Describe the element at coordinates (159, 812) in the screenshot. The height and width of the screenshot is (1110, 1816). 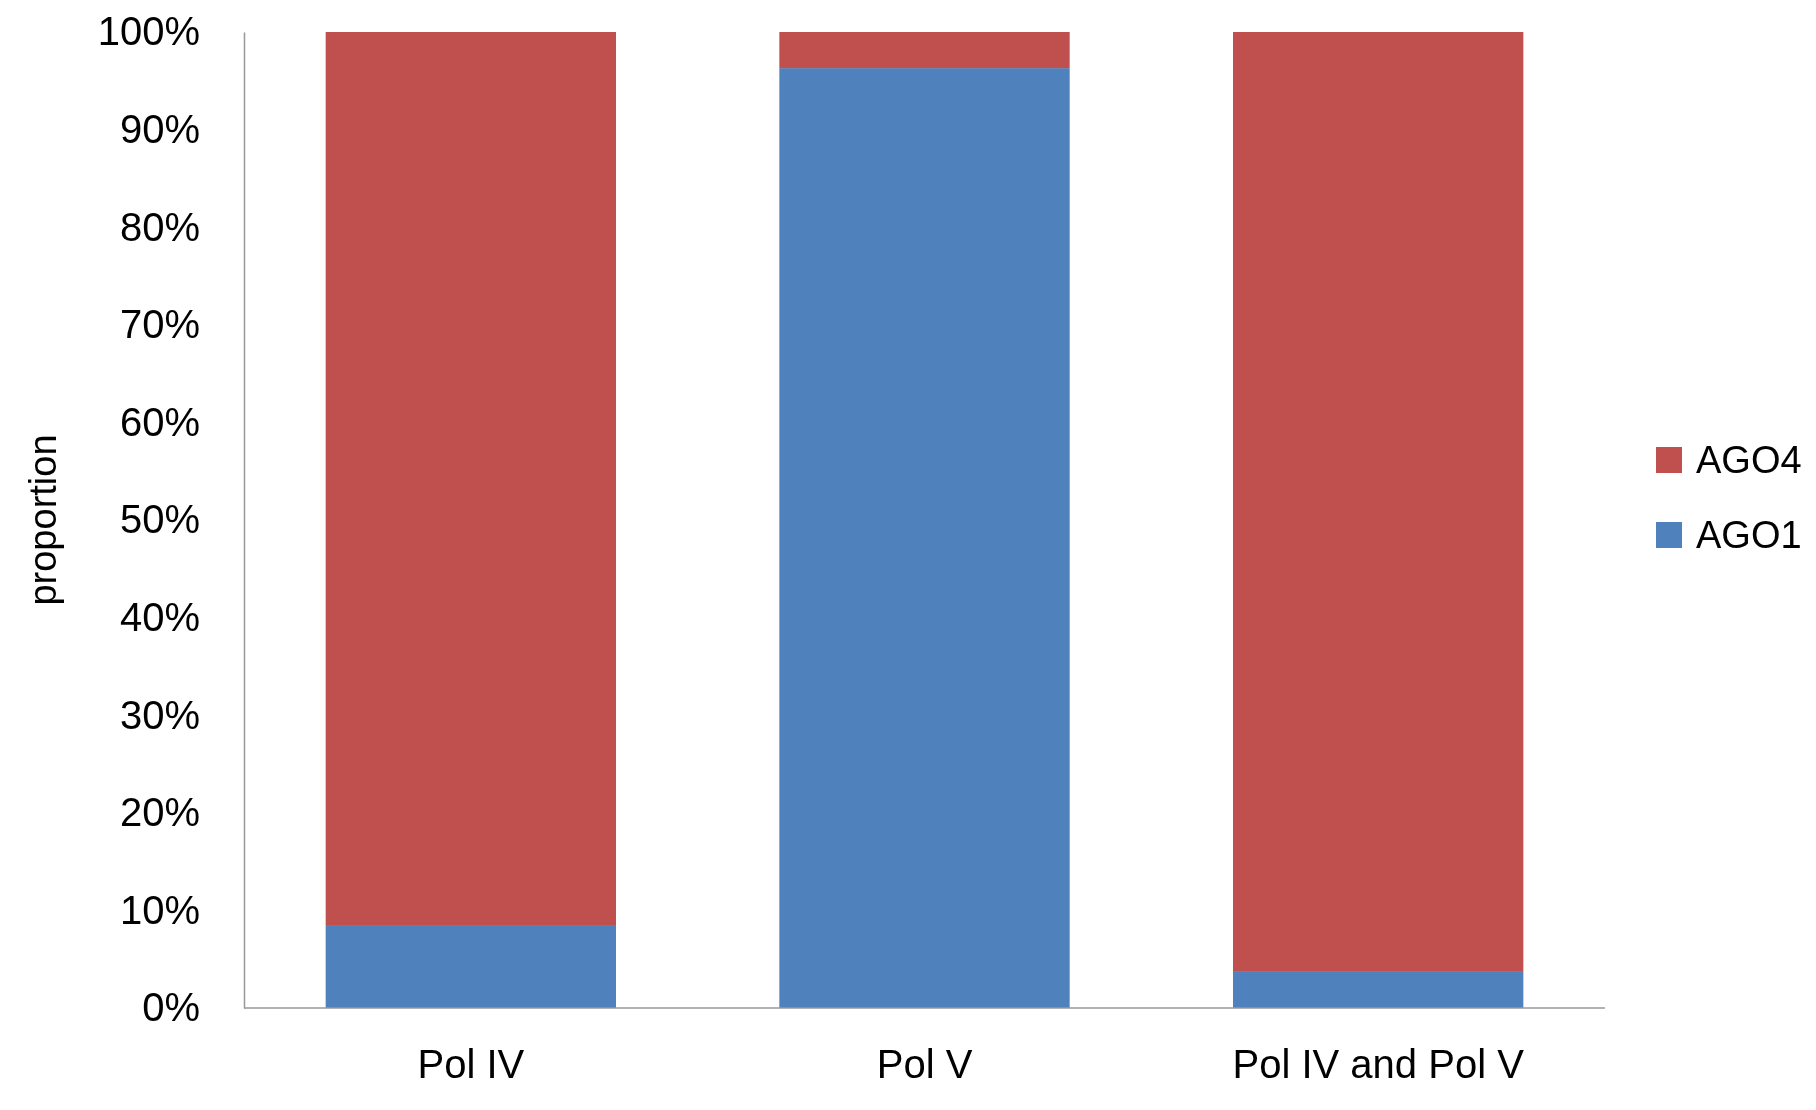
I see `y-tick-label: 20%` at that location.